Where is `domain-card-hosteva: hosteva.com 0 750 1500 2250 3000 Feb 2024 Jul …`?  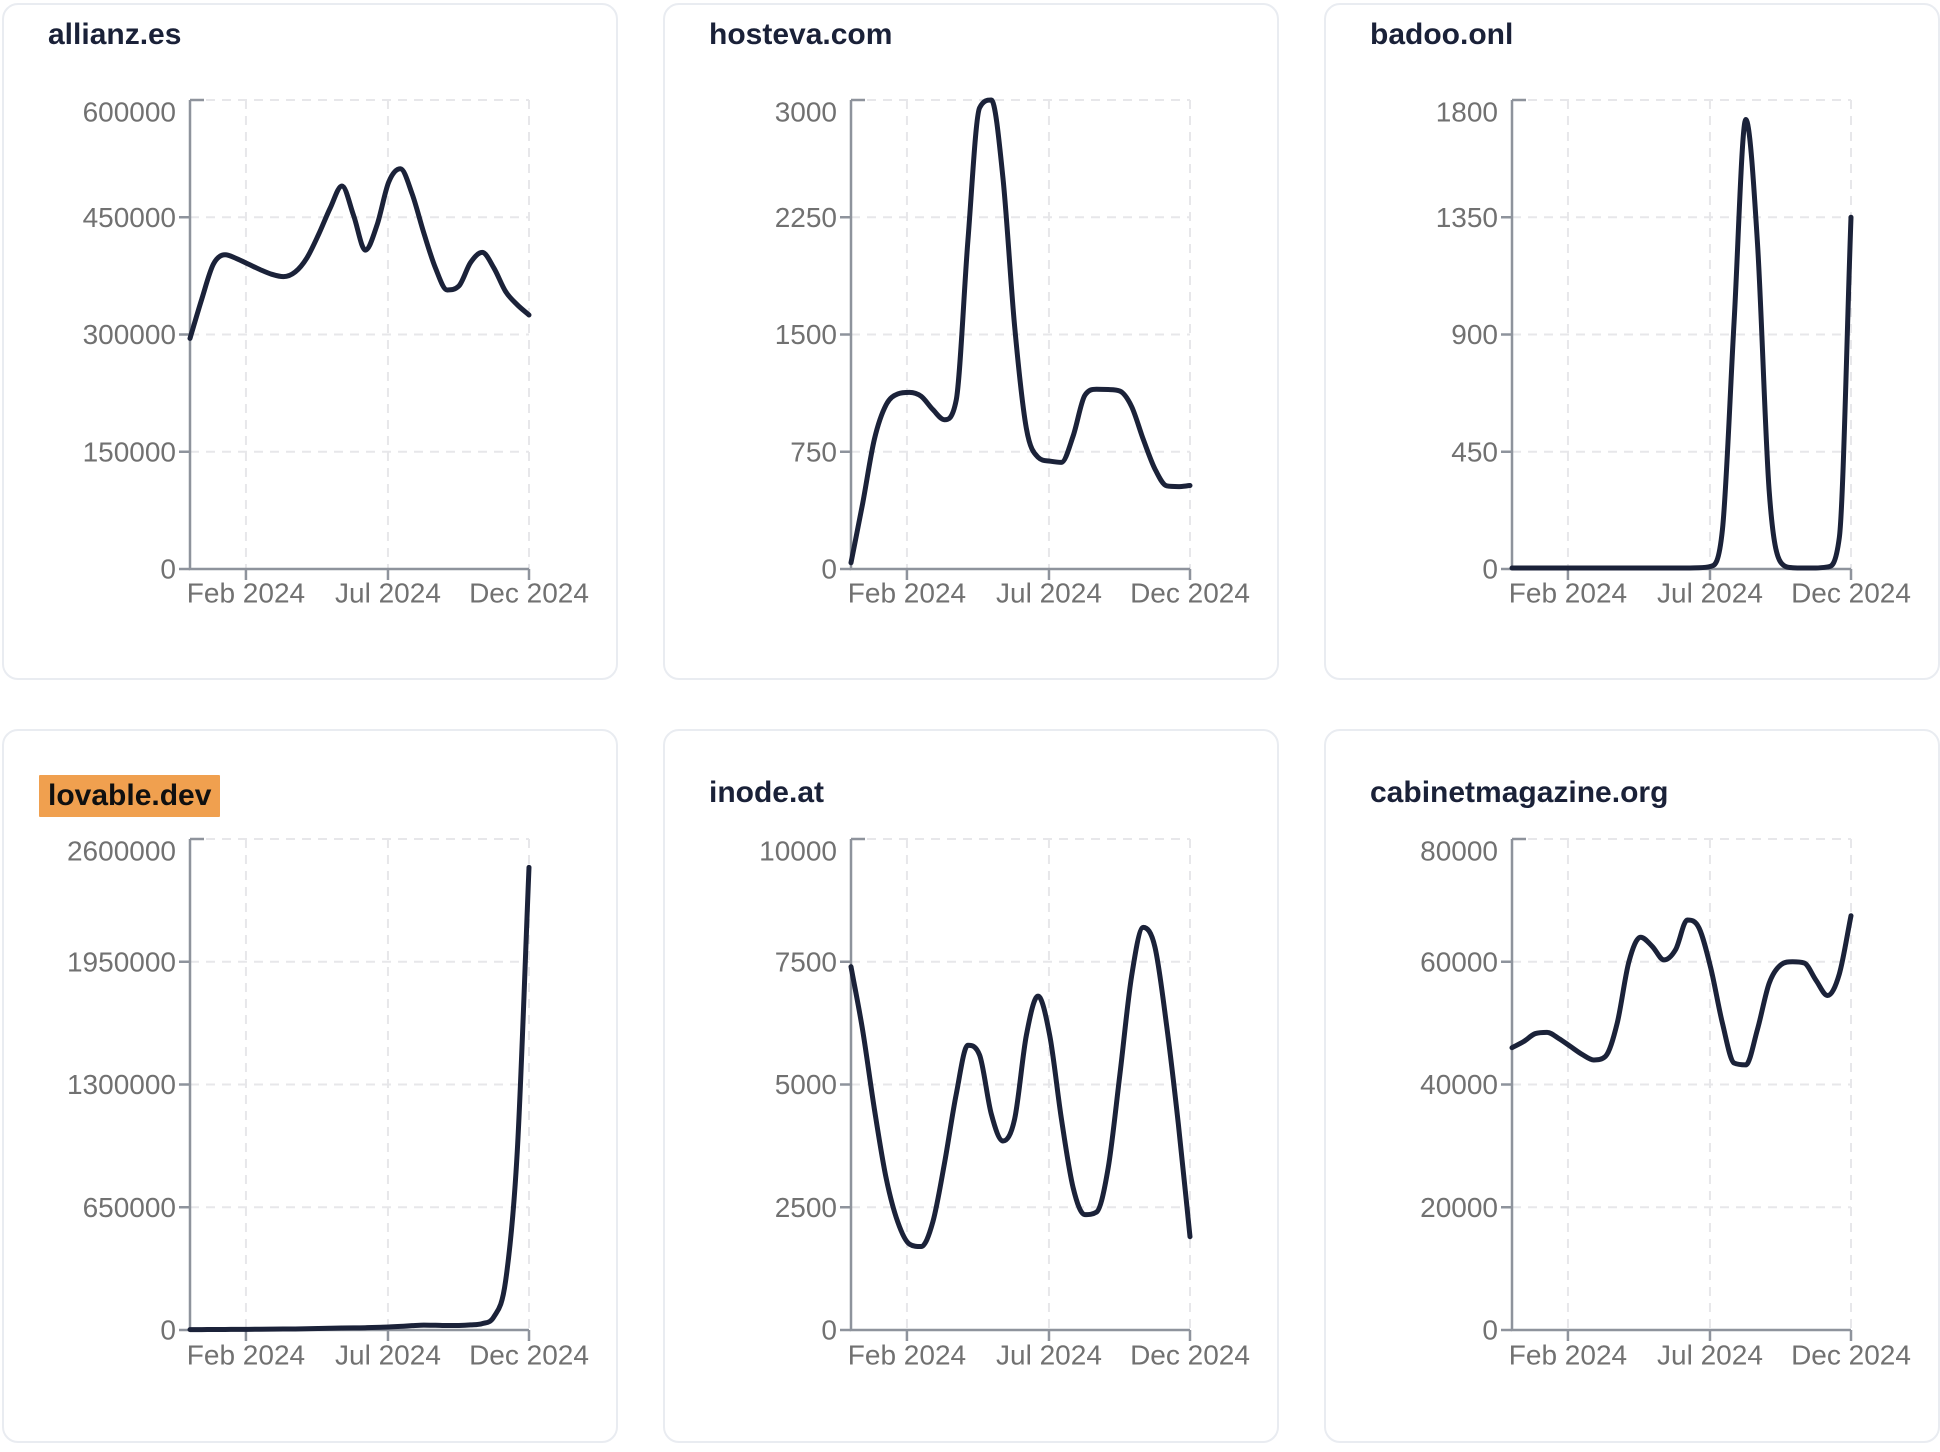
domain-card-hosteva: hosteva.com 0 750 1500 2250 3000 Feb 2024 Jul … is located at coordinates (971, 341).